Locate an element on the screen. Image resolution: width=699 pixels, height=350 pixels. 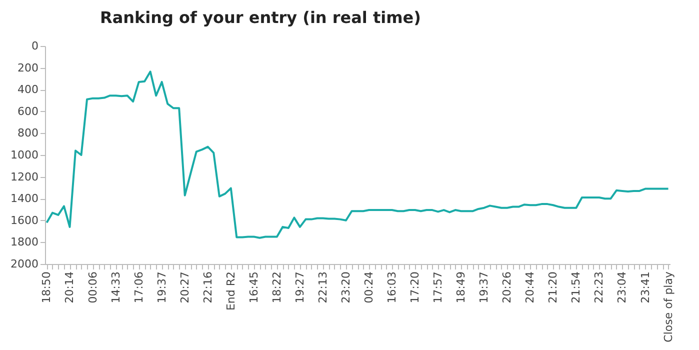
x-tick-label: 20:14 is located at coordinates (69, 288).